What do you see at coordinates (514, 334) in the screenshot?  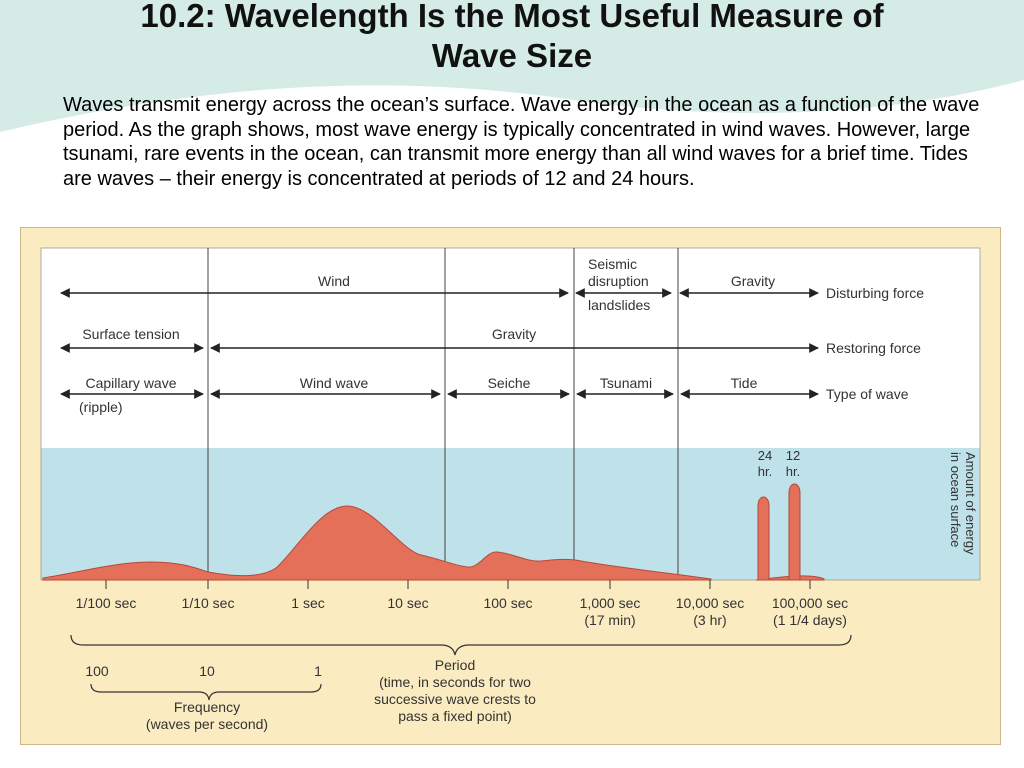 I see `gravity-restoring-label: Gravity` at bounding box center [514, 334].